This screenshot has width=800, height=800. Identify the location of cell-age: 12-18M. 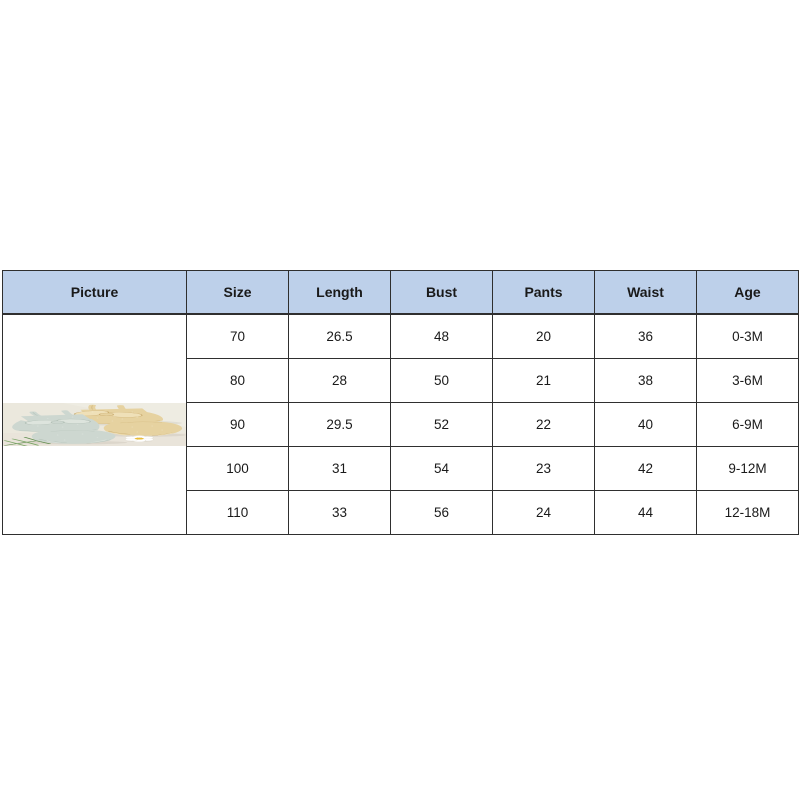
(747, 512).